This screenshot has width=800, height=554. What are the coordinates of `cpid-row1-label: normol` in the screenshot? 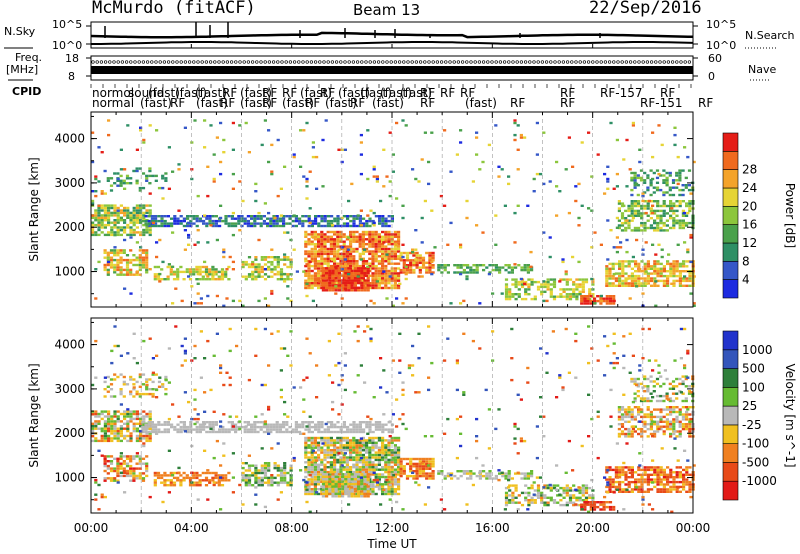 It's located at (113, 93).